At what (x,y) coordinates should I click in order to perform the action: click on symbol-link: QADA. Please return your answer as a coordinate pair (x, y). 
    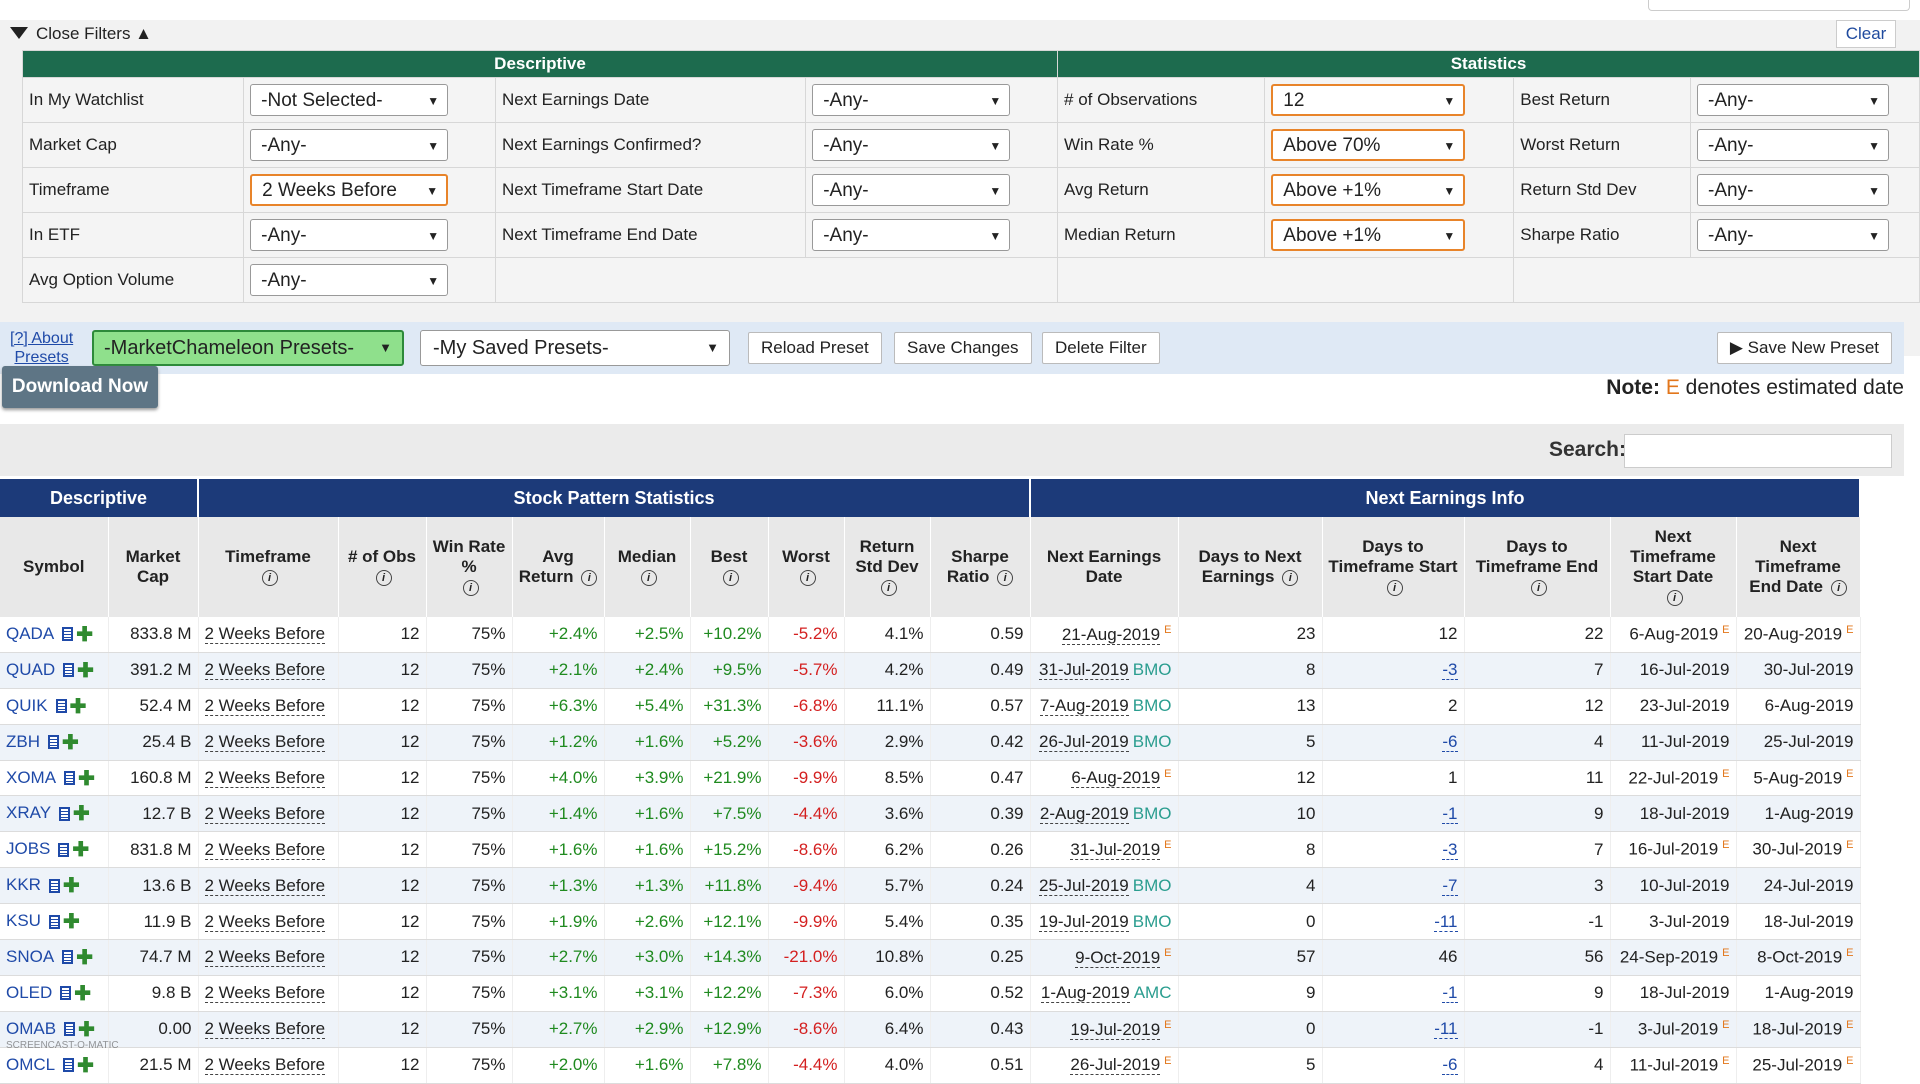
    Looking at the image, I should click on (30, 633).